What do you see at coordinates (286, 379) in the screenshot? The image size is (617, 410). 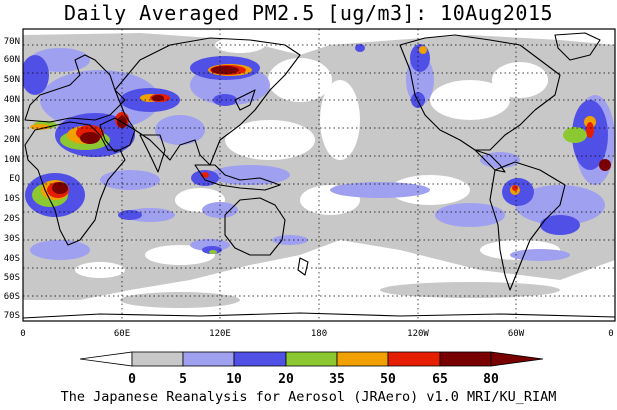 I see `legend-level: 20` at bounding box center [286, 379].